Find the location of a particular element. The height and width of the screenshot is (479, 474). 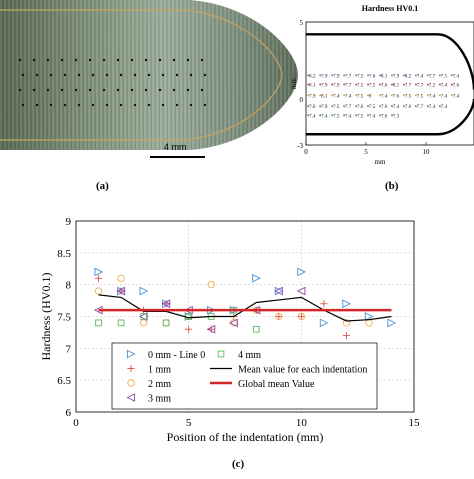

legend-label: Mean value for each indentation is located at coordinates (302, 370).